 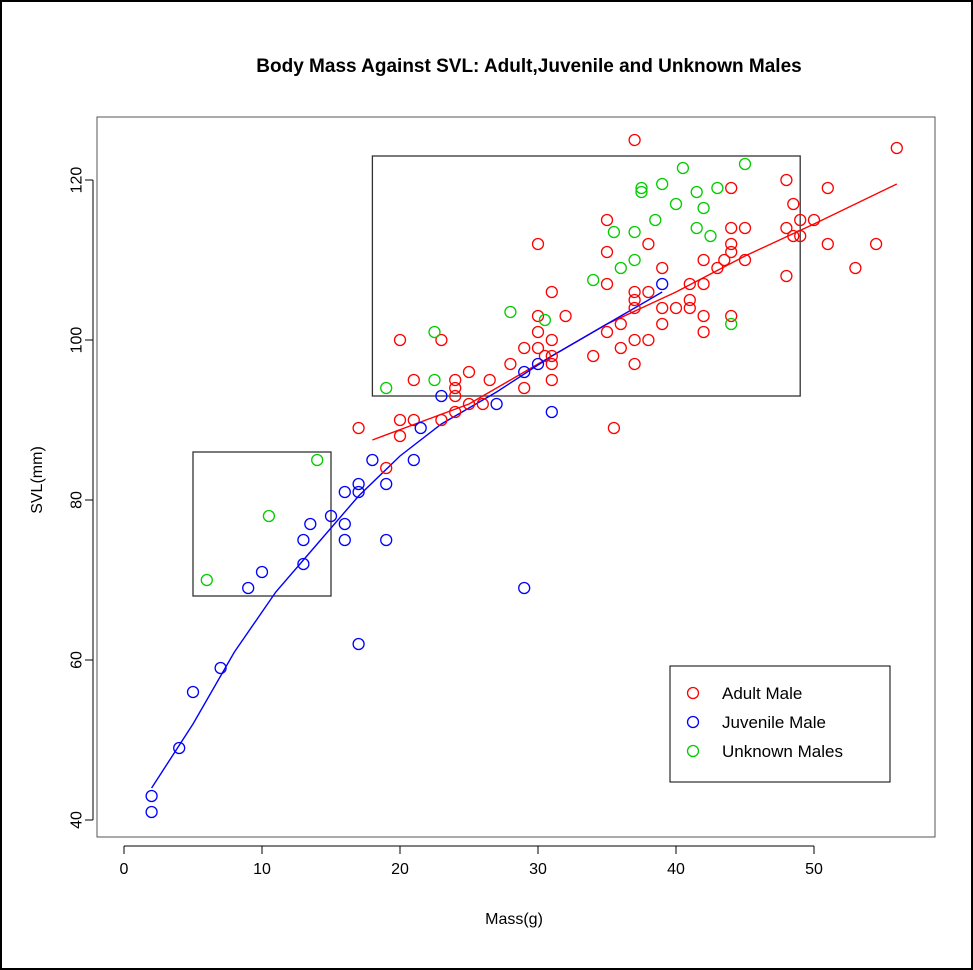 I want to click on x-axis: 0 10 20 30 40 50, so click(x=471, y=861).